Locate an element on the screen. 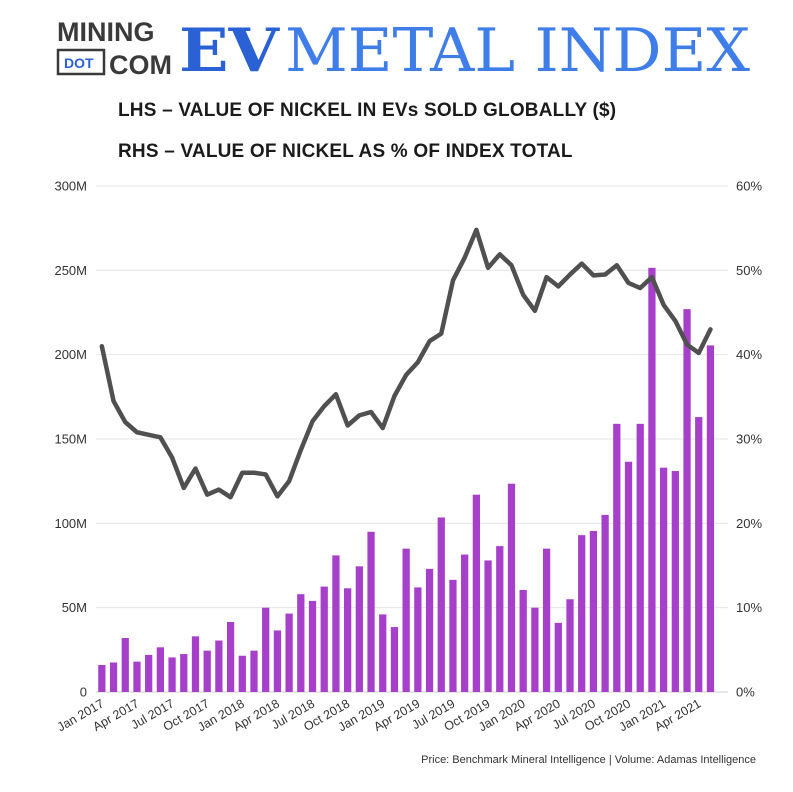 Image resolution: width=793 pixels, height=792 pixels. right-axis: 0% 10% 20% 30% 40% 50% 60% is located at coordinates (749, 439).